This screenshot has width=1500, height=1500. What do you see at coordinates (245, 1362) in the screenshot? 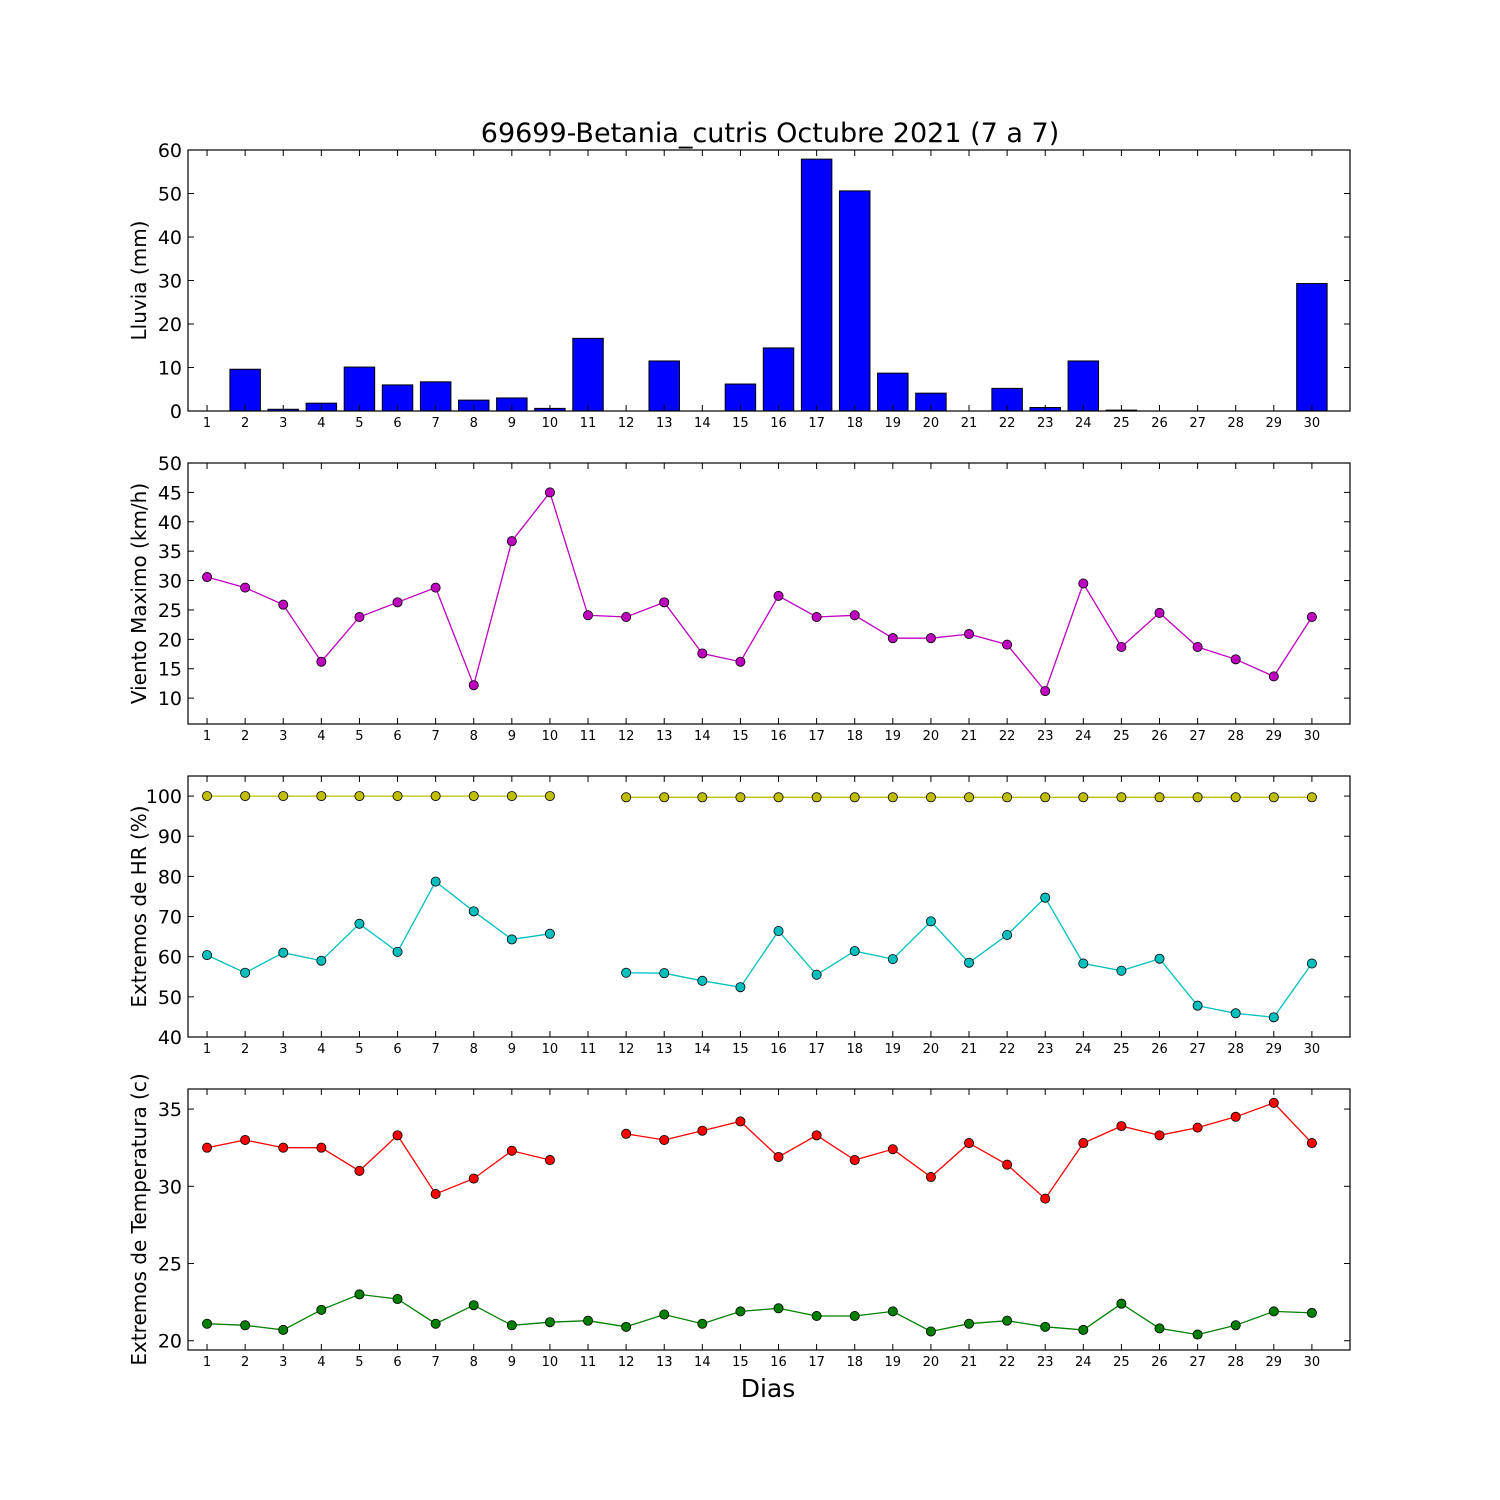
I see `temperature-xtick-label: 2` at bounding box center [245, 1362].